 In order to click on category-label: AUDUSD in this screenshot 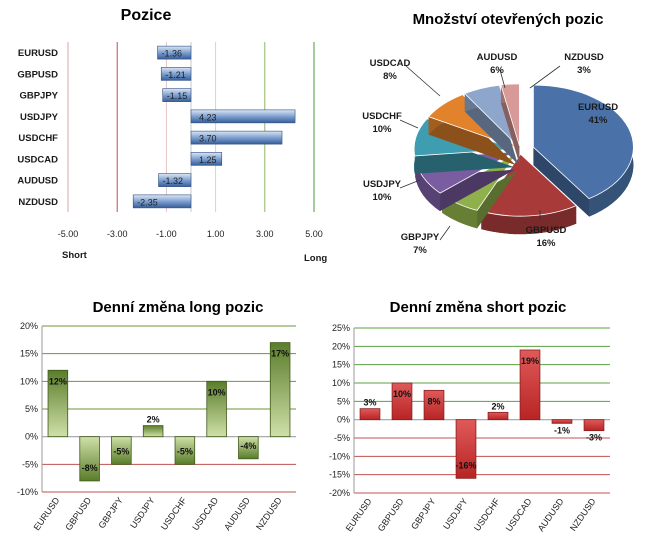, I will do `click(37, 181)`.